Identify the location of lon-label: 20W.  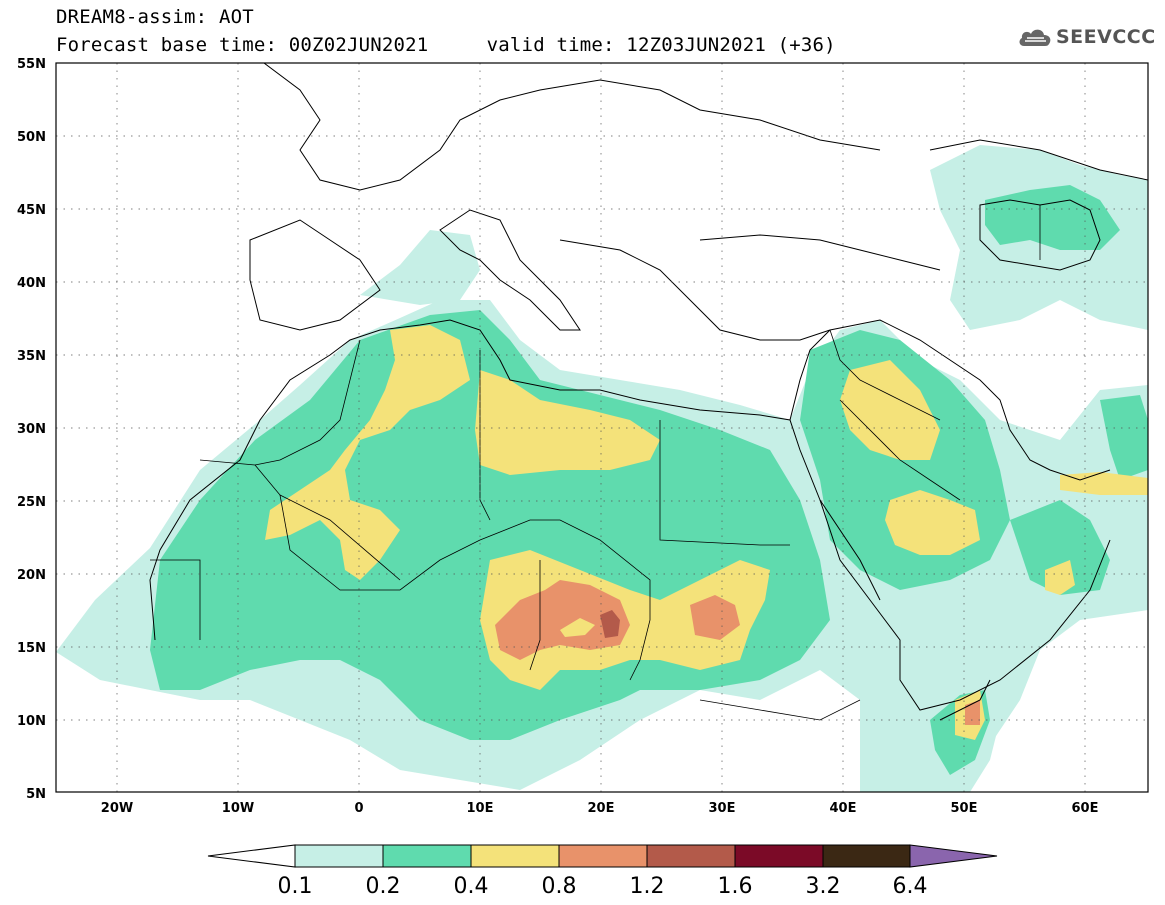
(117, 808).